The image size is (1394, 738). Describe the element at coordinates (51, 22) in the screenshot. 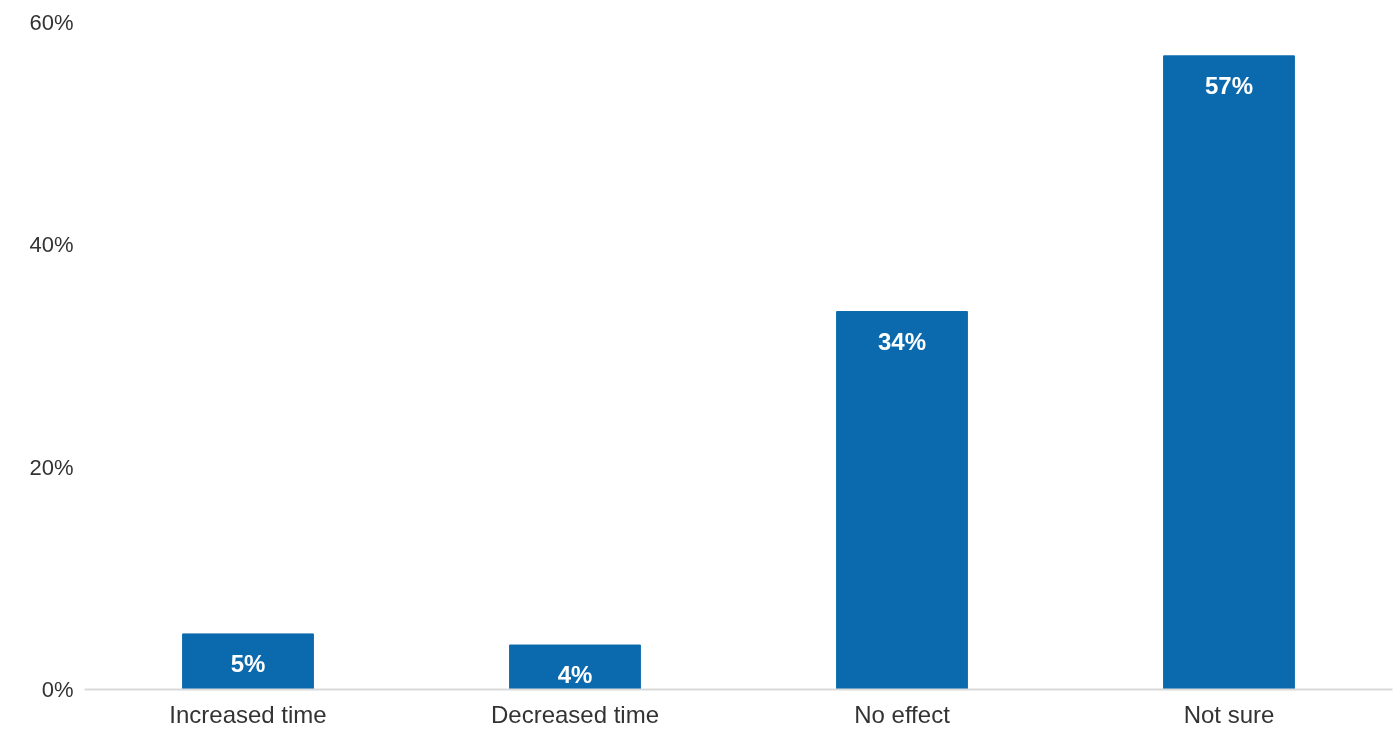

I see `y-tick-label: 60%` at that location.